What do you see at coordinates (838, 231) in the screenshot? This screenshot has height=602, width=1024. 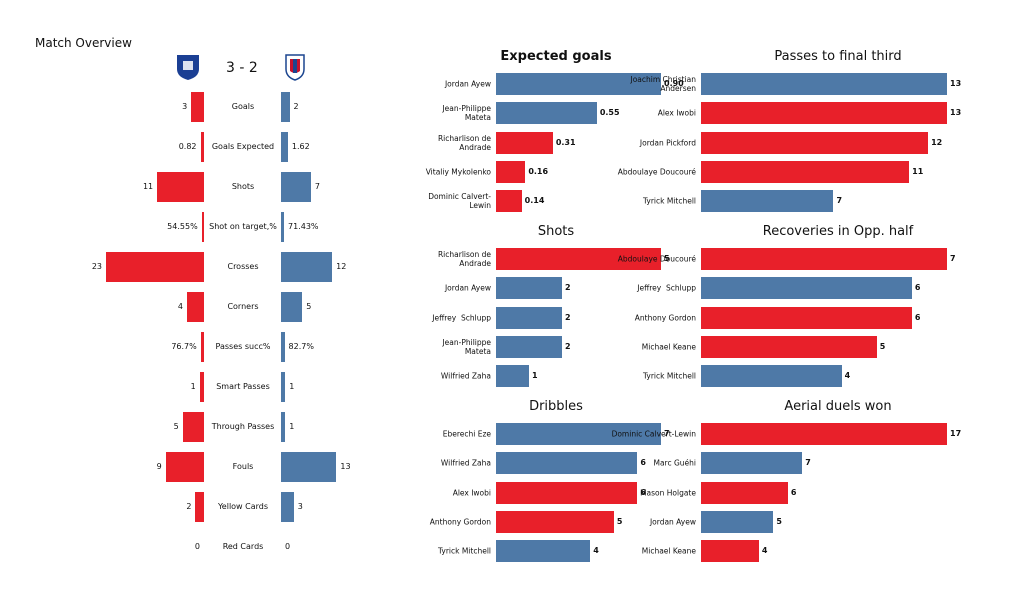 I see `chart-title: Recoveries in Opp. half` at bounding box center [838, 231].